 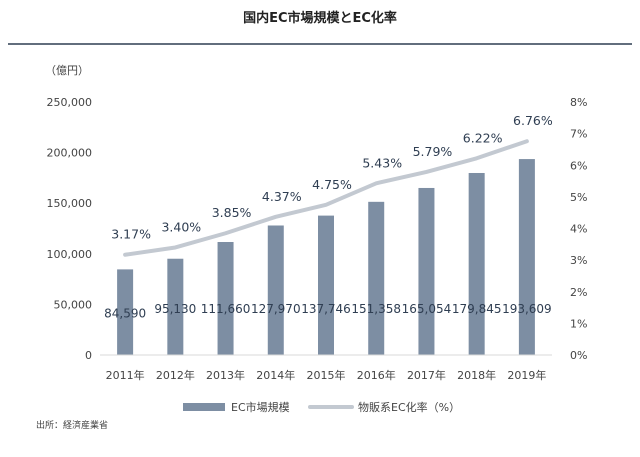 What do you see at coordinates (70, 254) in the screenshot?
I see `left-tick-label: 100,000` at bounding box center [70, 254].